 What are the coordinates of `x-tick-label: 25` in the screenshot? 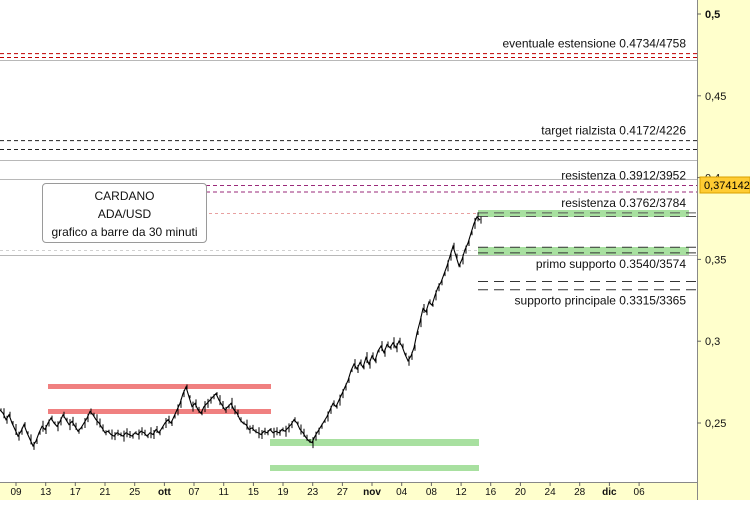 It's located at (135, 492).